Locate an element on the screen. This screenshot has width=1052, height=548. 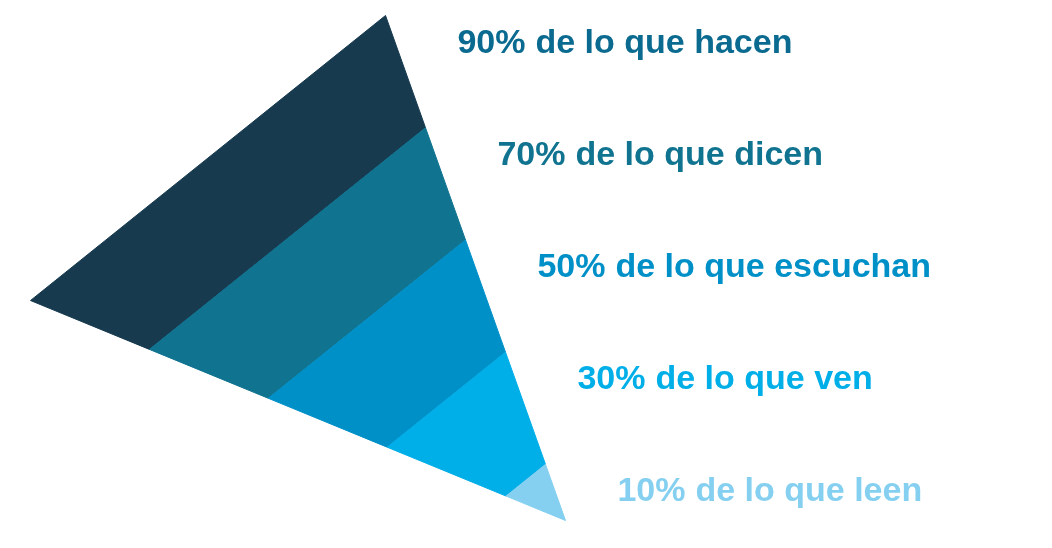
category-label: de lo que ven is located at coordinates (764, 377).